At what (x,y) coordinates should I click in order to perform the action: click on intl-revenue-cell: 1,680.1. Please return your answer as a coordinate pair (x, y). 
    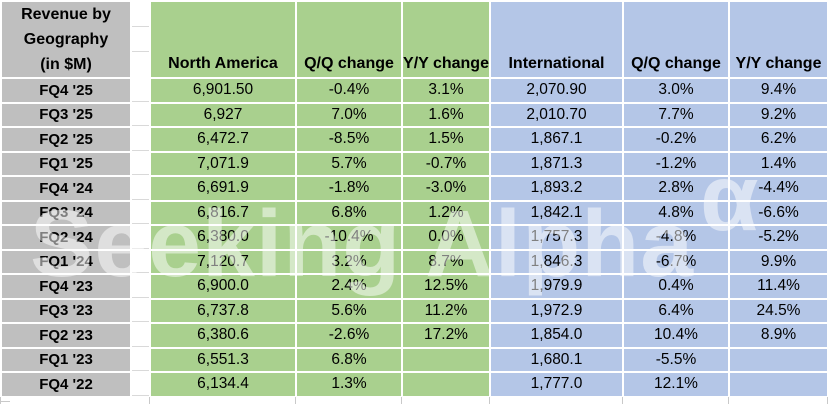
    Looking at the image, I should click on (556, 359).